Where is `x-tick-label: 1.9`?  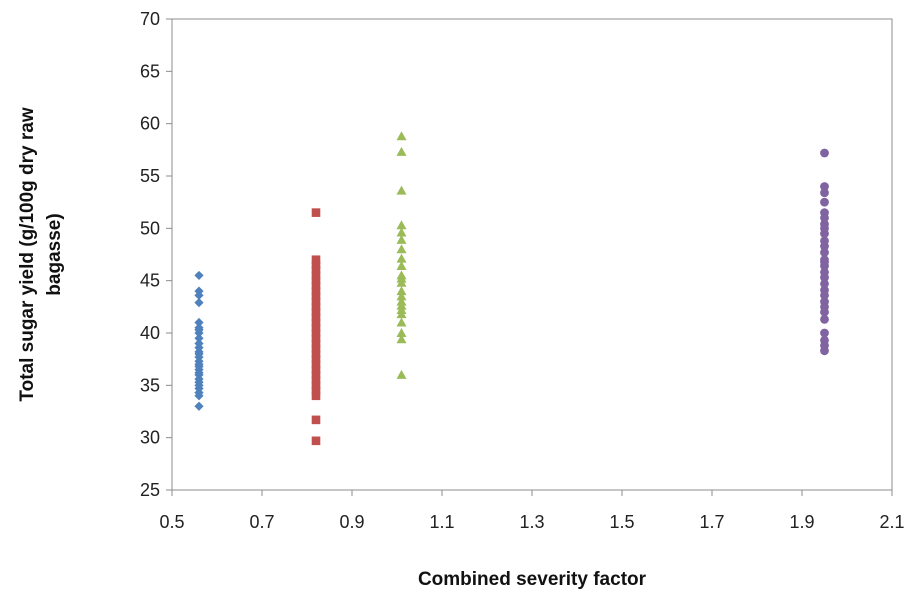
x-tick-label: 1.9 is located at coordinates (801, 522).